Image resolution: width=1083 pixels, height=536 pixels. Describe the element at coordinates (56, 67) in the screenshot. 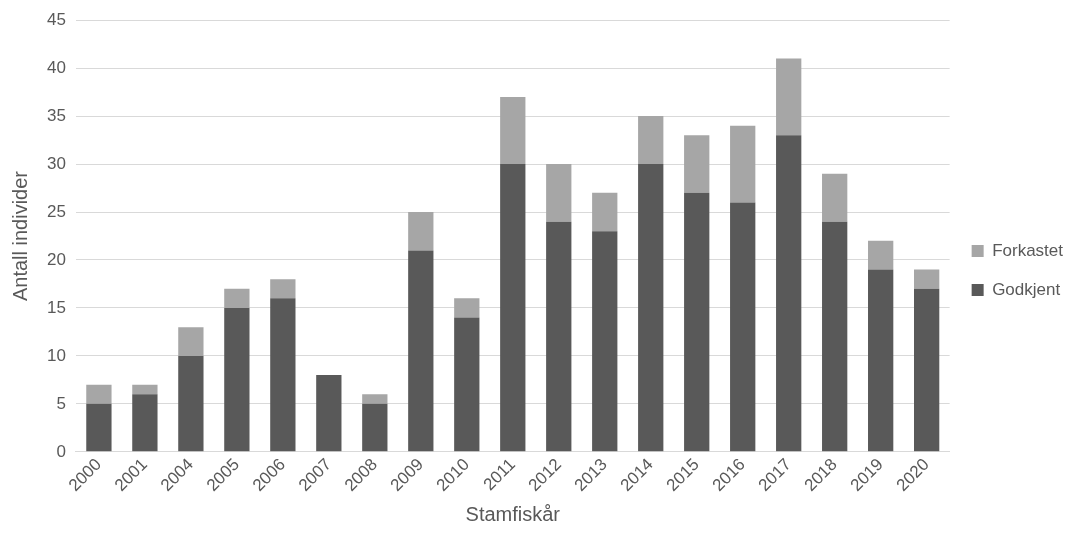

I see `y-tick-label: 40` at that location.